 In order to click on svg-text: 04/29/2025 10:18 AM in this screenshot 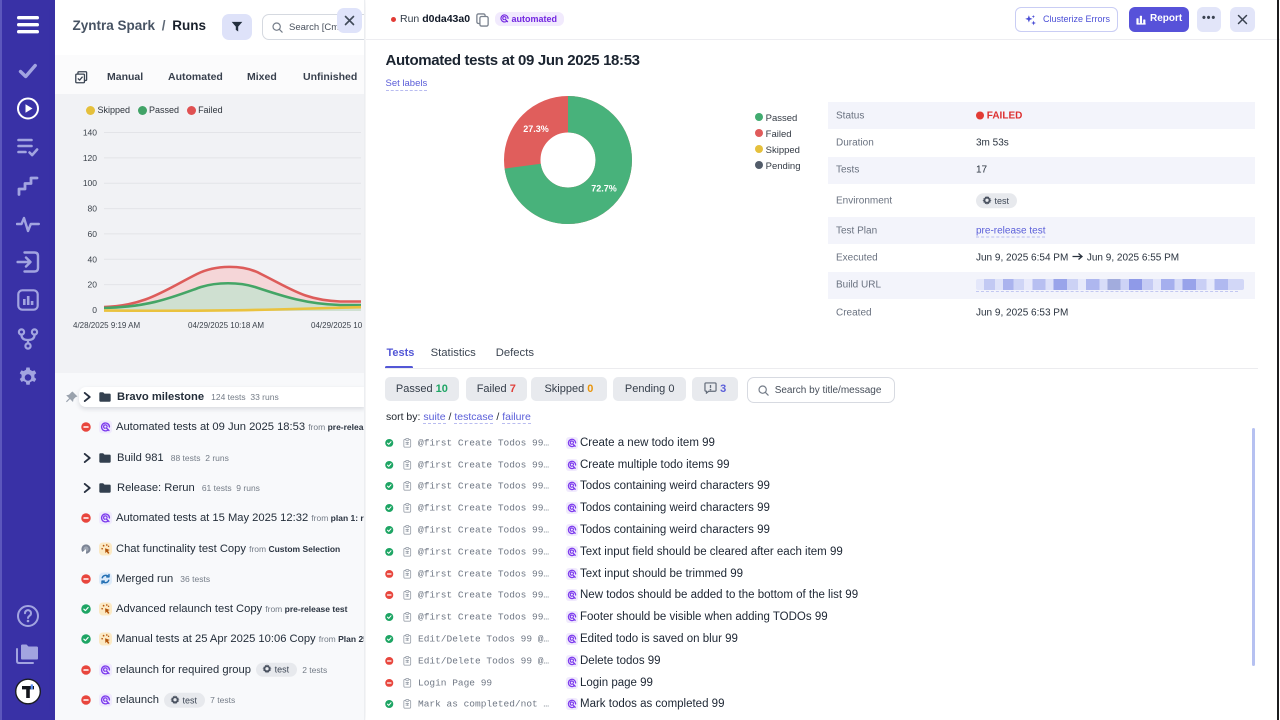, I will do `click(226, 325)`.